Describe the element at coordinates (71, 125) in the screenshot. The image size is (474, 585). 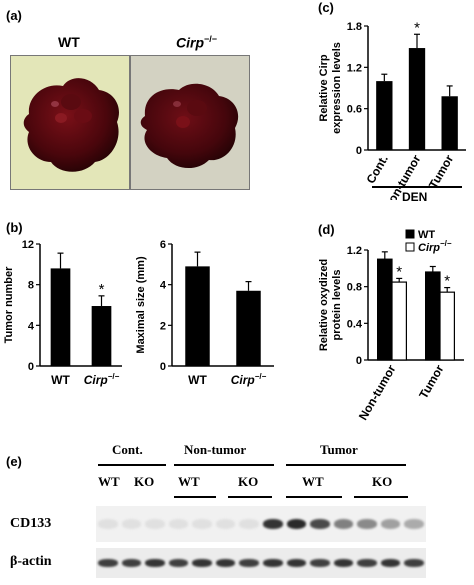
I see `wt-liver-image` at that location.